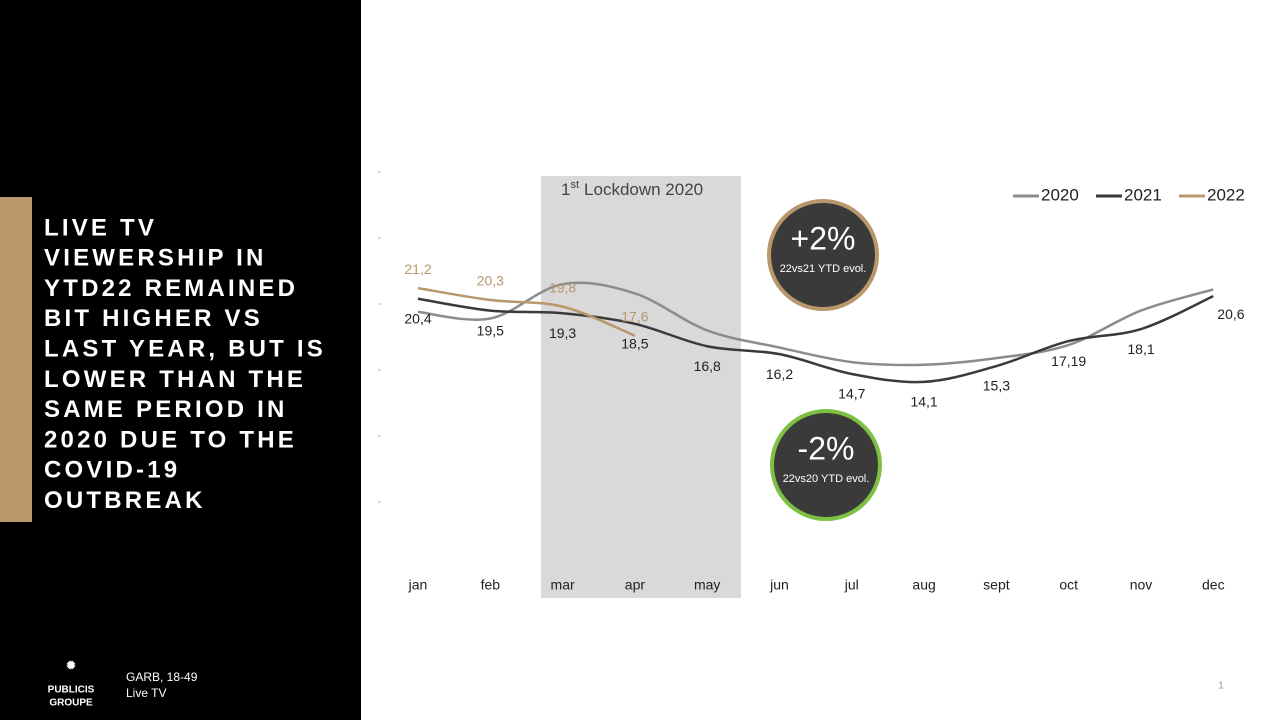  What do you see at coordinates (1213, 585) in the screenshot?
I see `x-tick-label: dec` at bounding box center [1213, 585].